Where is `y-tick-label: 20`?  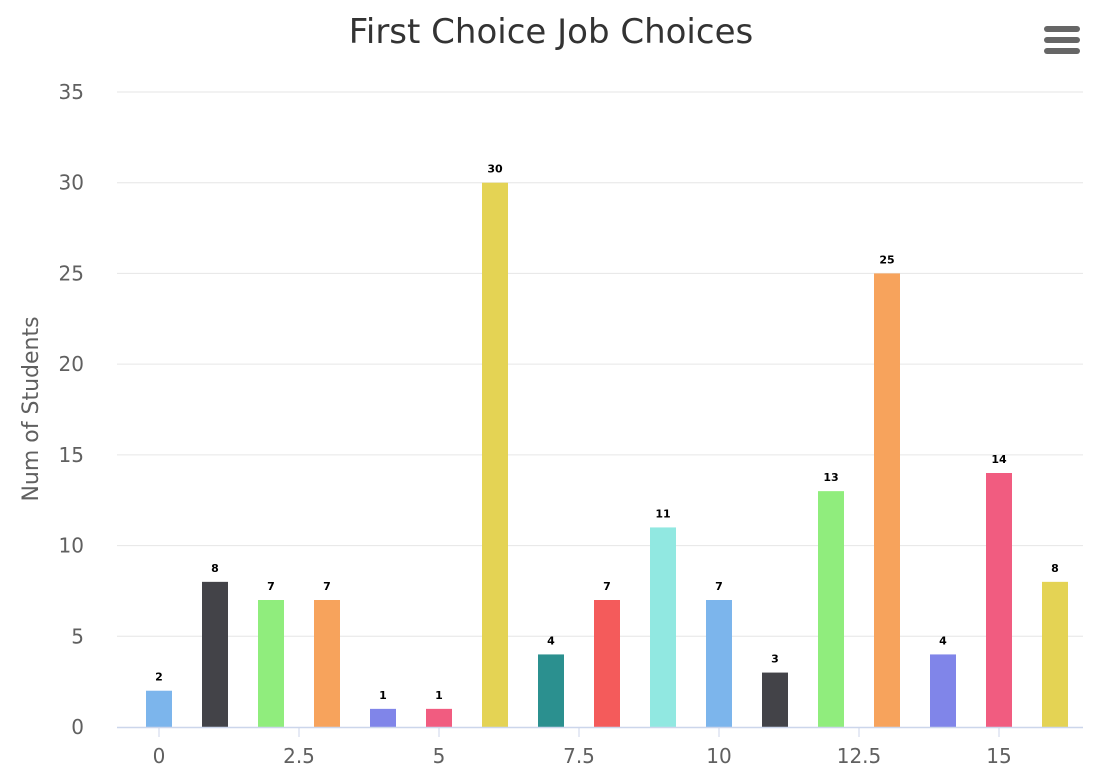 y-tick-label: 20 is located at coordinates (71, 364).